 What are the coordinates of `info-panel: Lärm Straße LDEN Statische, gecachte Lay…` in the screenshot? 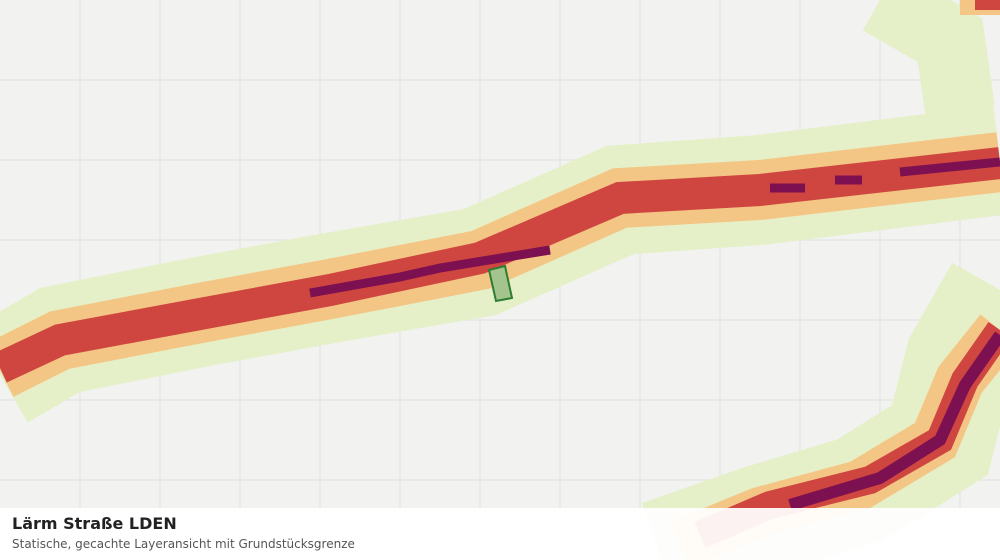 It's located at (500, 534).